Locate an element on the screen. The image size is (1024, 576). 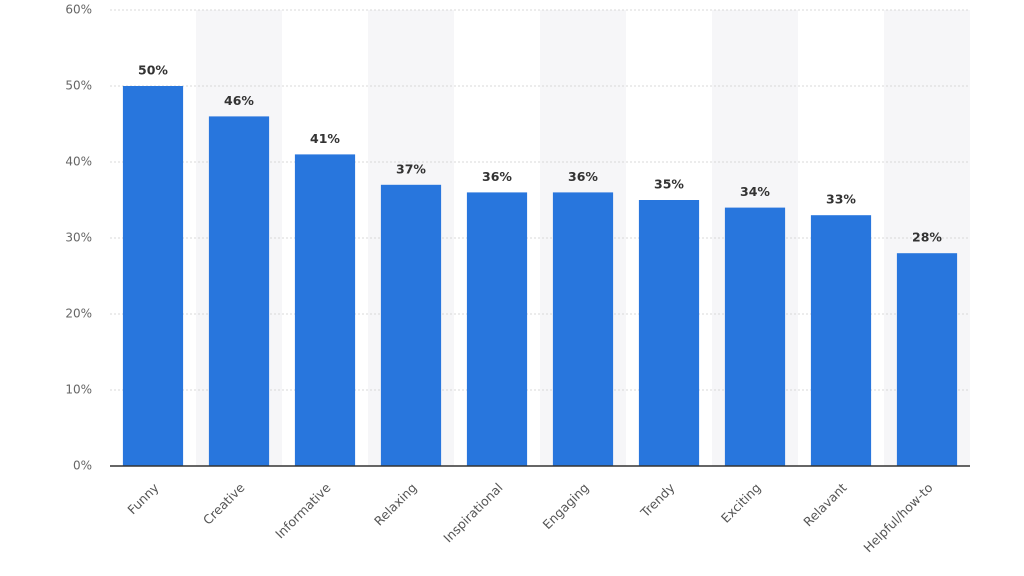
value-label: 35% is located at coordinates (669, 184).